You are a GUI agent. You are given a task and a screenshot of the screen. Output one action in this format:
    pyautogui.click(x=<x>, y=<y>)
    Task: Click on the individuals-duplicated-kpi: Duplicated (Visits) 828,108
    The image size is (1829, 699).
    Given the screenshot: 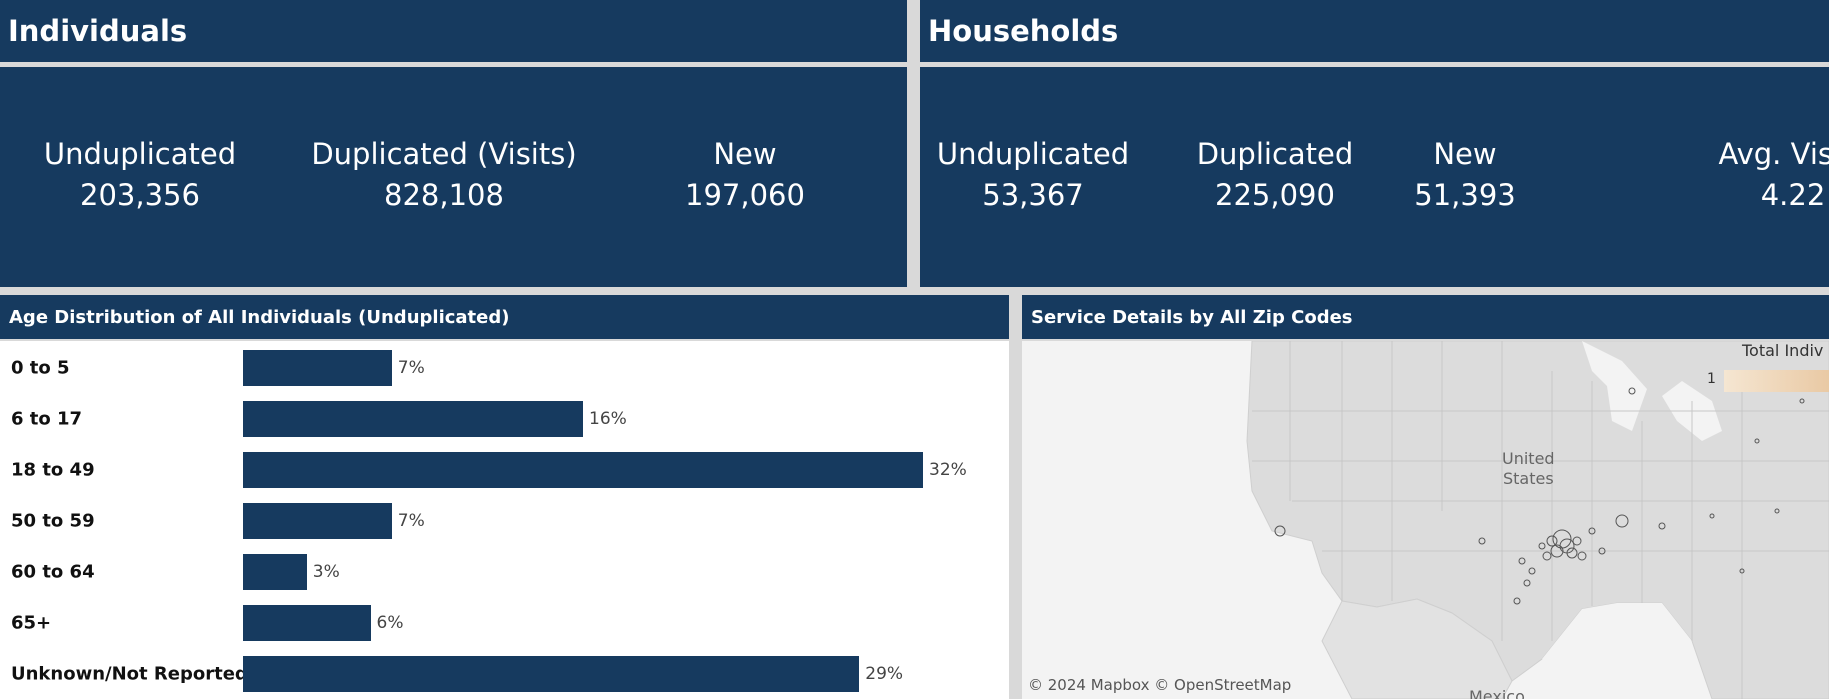 What is the action you would take?
    pyautogui.click(x=443, y=175)
    